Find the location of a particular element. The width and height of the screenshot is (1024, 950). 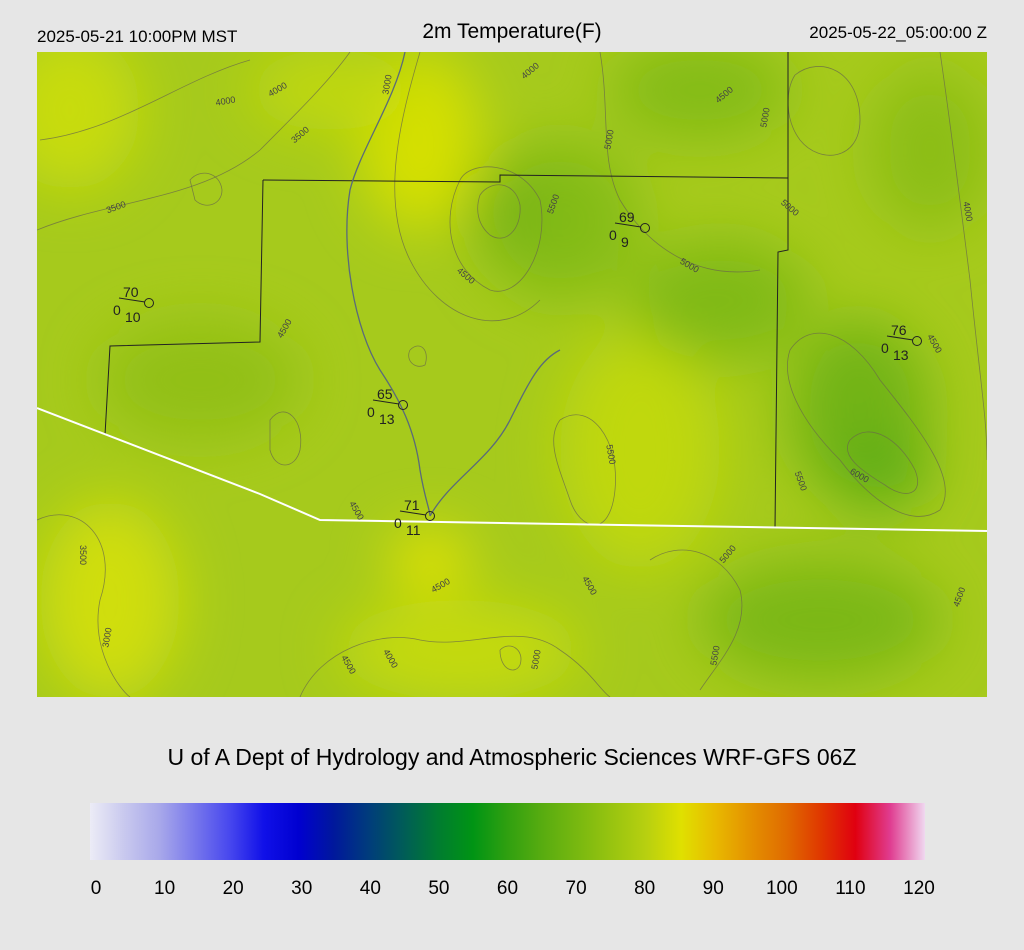

station-temperature: 76 is located at coordinates (899, 330).